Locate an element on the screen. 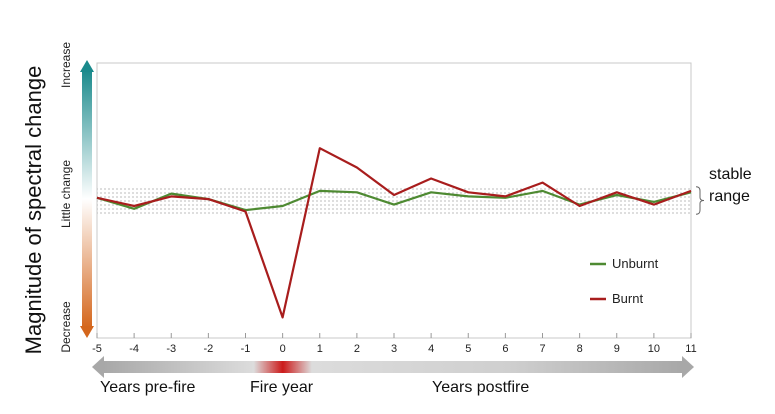 This screenshot has width=775, height=414. y-scale-decrease-label: Decrease is located at coordinates (66, 327).